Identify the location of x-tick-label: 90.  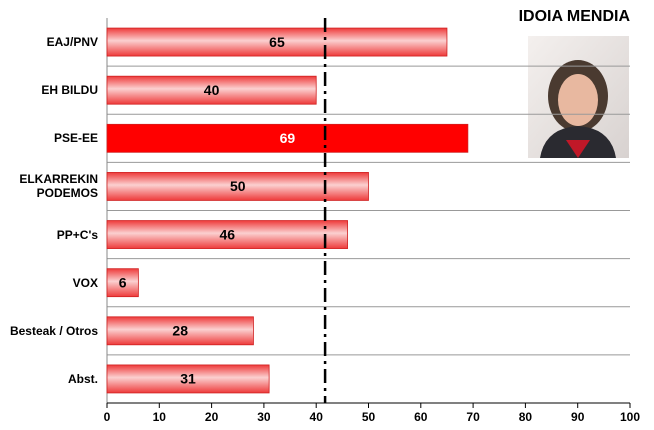
(578, 417).